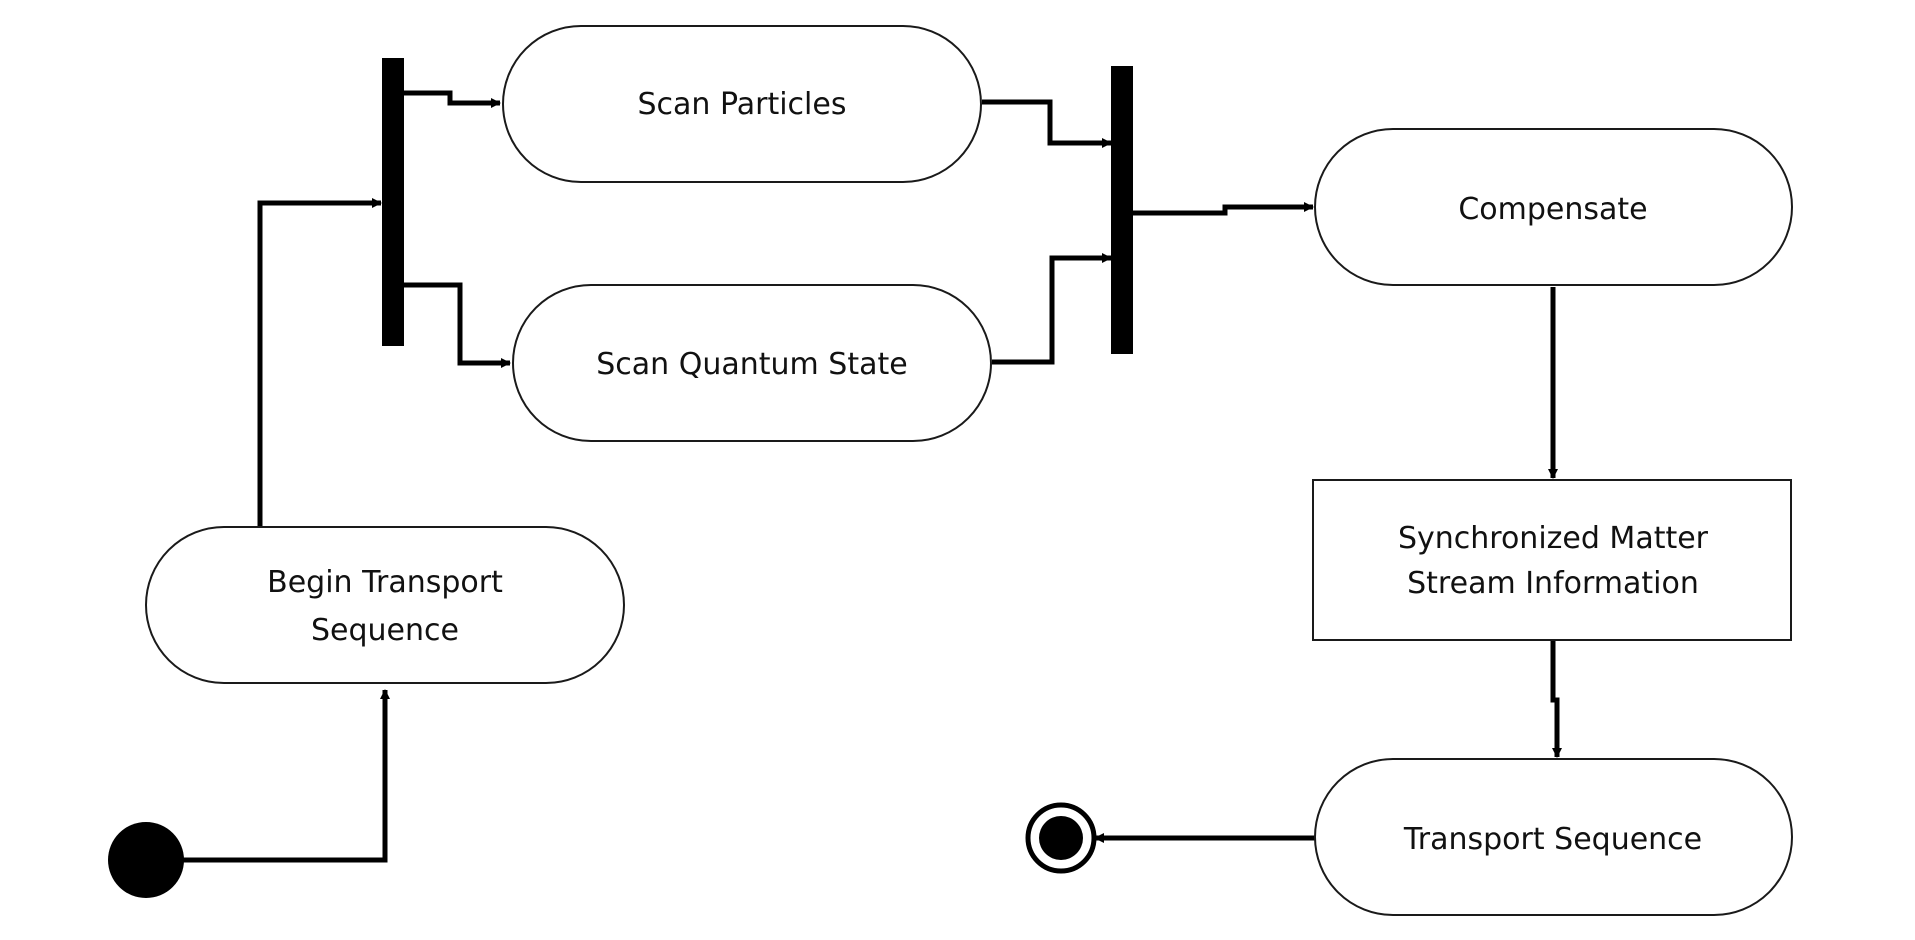 This screenshot has height=940, width=1915. Describe the element at coordinates (1556, 699) in the screenshot. I see `edge-sync-to-transport` at that location.